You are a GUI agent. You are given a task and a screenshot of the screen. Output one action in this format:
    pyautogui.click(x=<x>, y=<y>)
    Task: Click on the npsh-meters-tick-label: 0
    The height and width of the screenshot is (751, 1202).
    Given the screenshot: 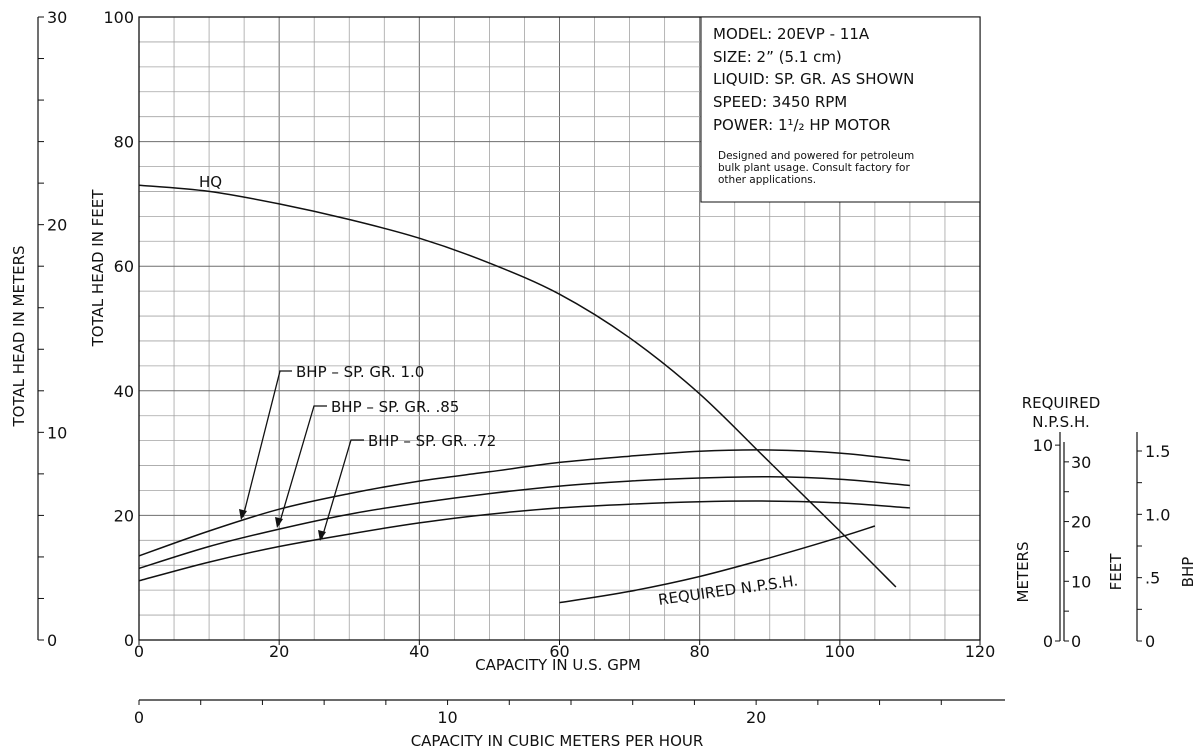 What is the action you would take?
    pyautogui.click(x=1048, y=641)
    